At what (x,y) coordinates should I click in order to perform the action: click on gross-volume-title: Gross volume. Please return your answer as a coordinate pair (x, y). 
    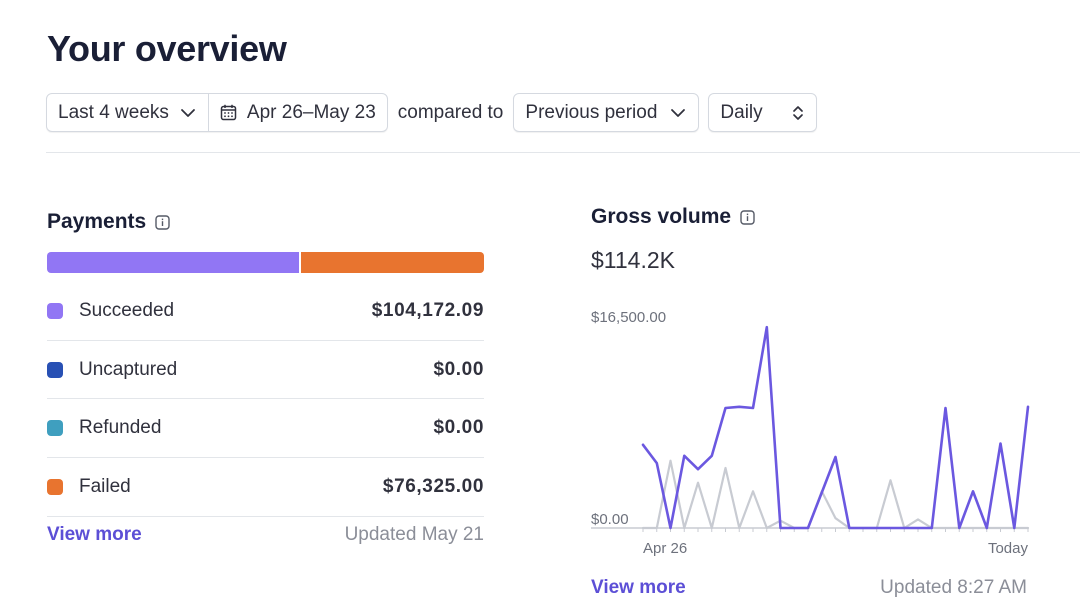
    Looking at the image, I should click on (811, 217).